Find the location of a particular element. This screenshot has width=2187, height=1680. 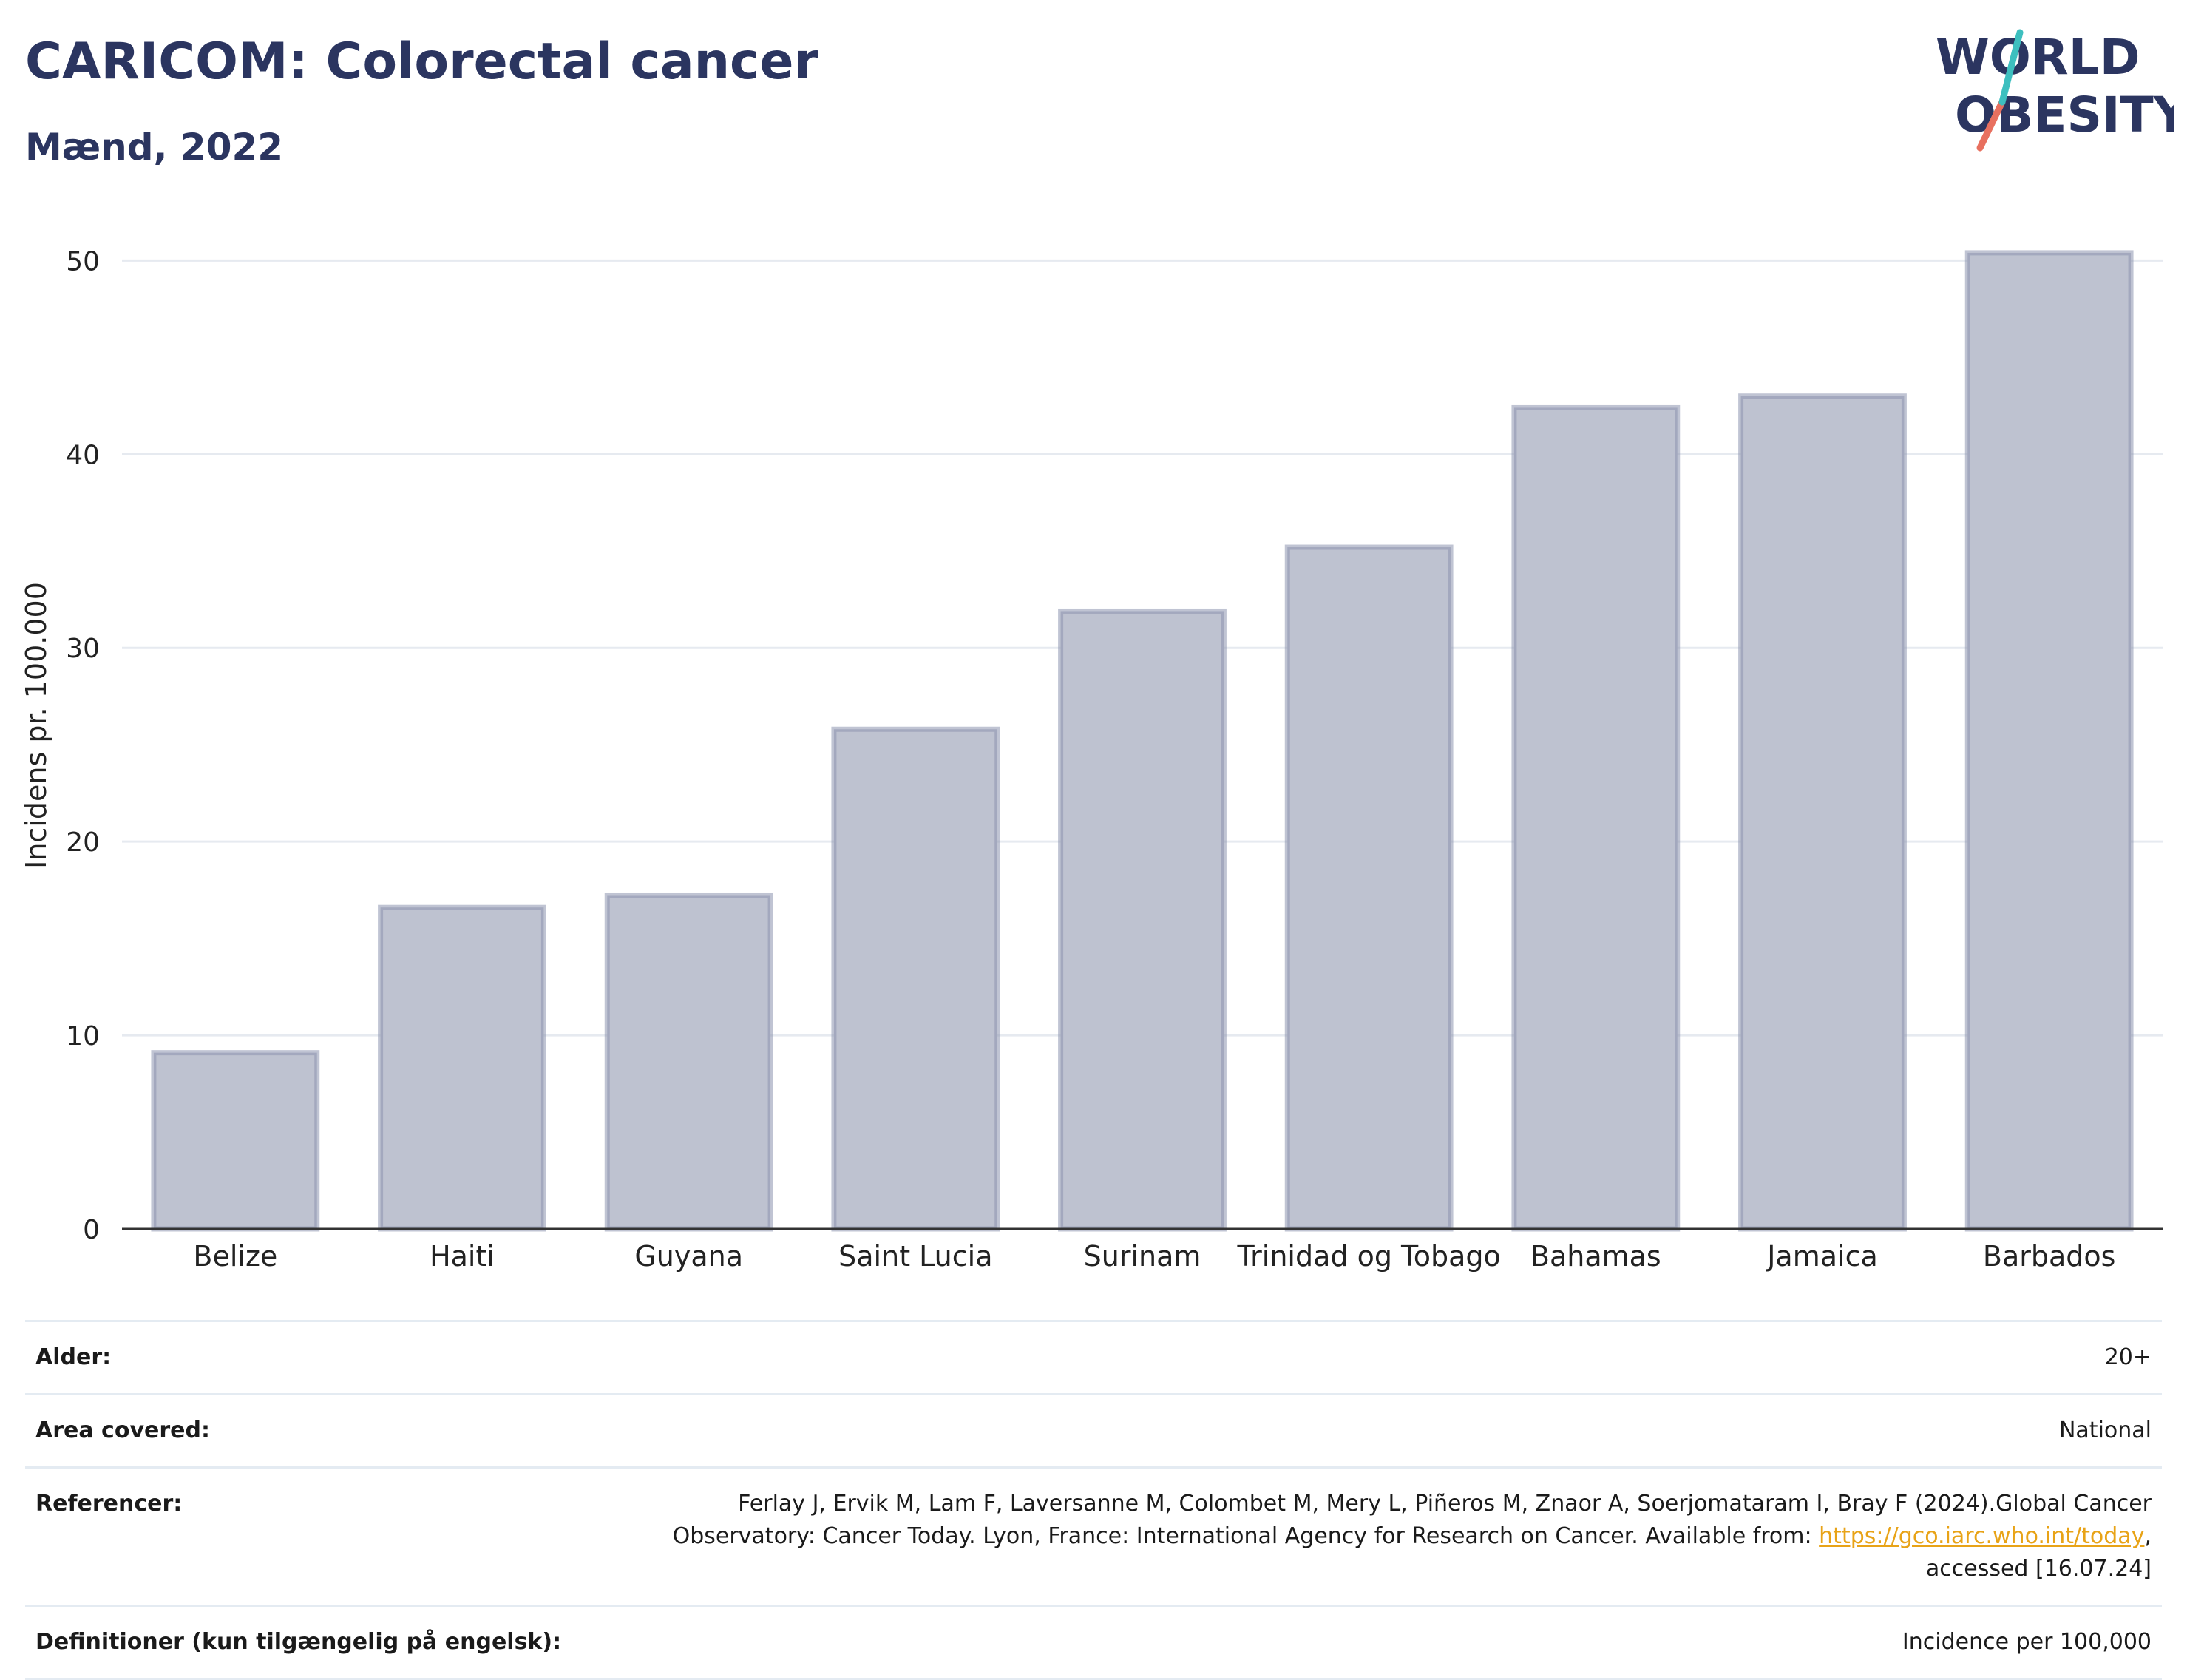

info-key: Referencer: is located at coordinates (338, 1536).